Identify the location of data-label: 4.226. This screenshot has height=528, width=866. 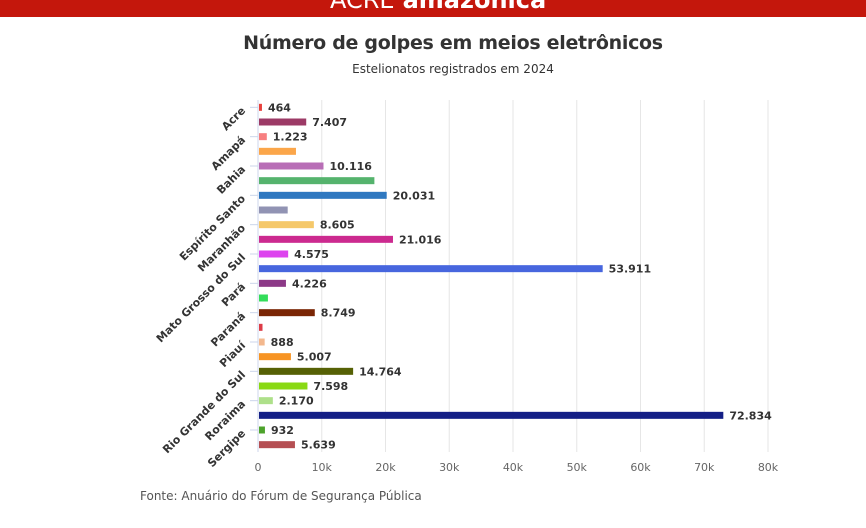
(309, 283).